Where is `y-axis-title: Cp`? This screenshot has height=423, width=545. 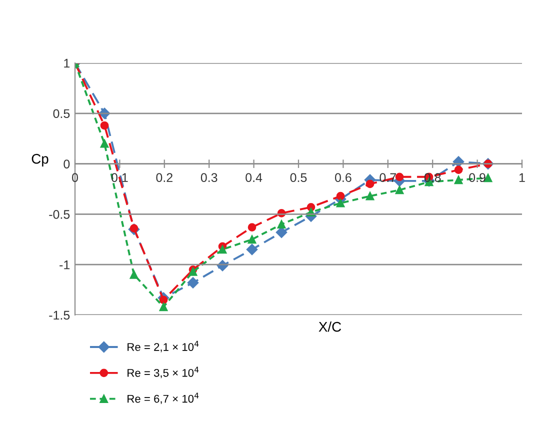
y-axis-title: Cp is located at coordinates (40, 160).